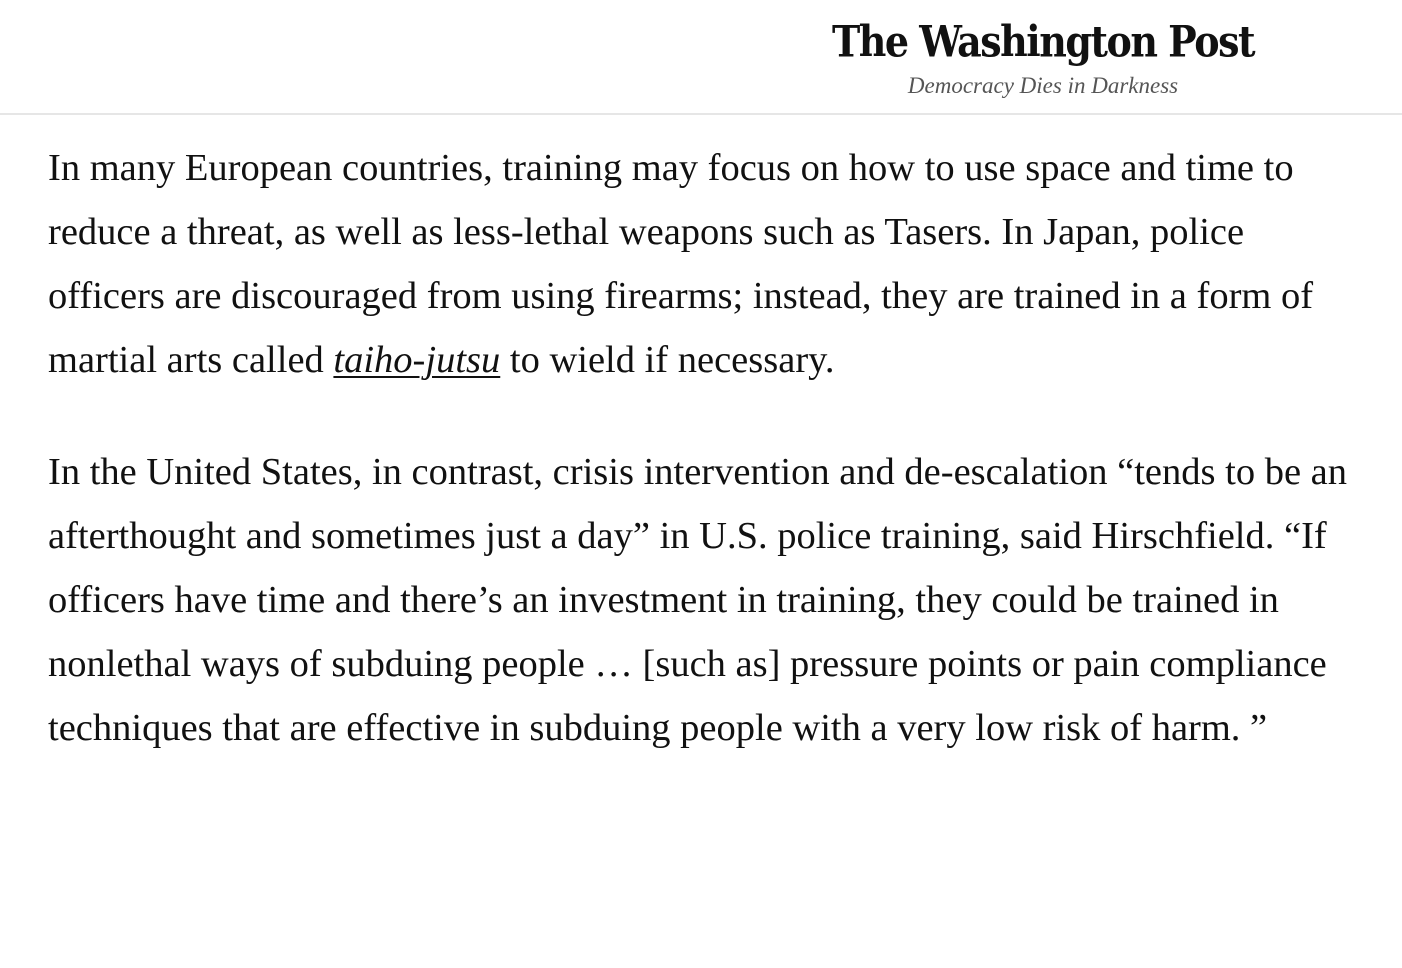 The width and height of the screenshot is (1402, 968). Describe the element at coordinates (667, 360) in the screenshot. I see `paragraph-1-text-after-link: to wield if necessary.` at that location.